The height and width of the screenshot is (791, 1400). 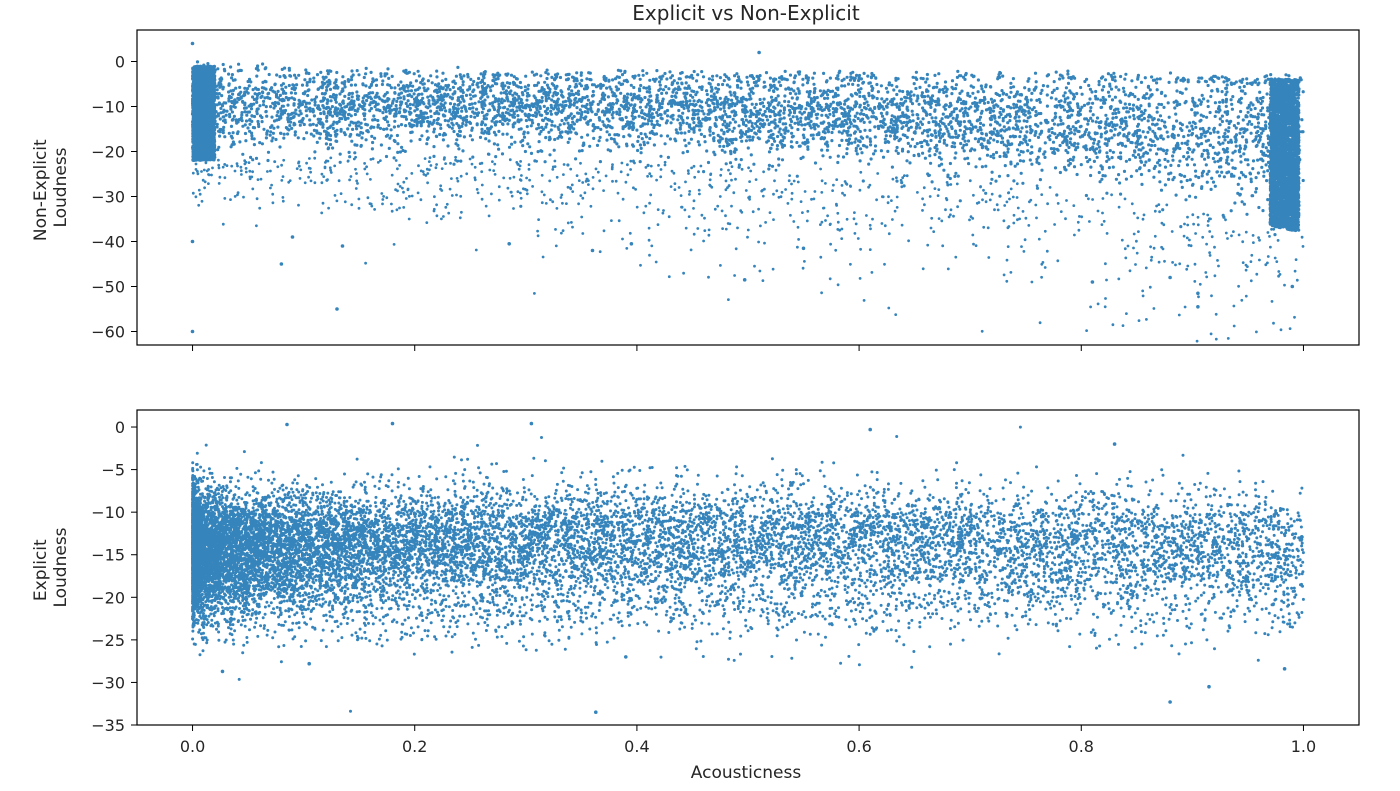 I want to click on x-tick-label: 1.0, so click(x=1303, y=746).